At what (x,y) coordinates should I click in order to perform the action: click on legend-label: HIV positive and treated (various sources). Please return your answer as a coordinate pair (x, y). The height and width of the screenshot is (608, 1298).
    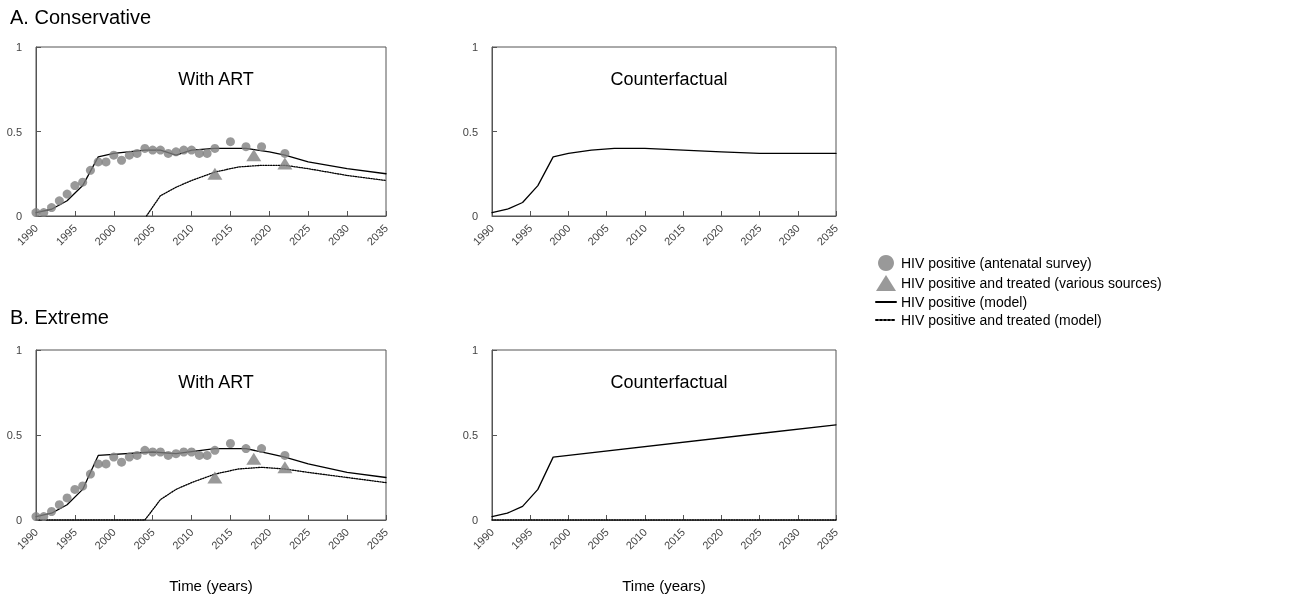
    Looking at the image, I should click on (1031, 283).